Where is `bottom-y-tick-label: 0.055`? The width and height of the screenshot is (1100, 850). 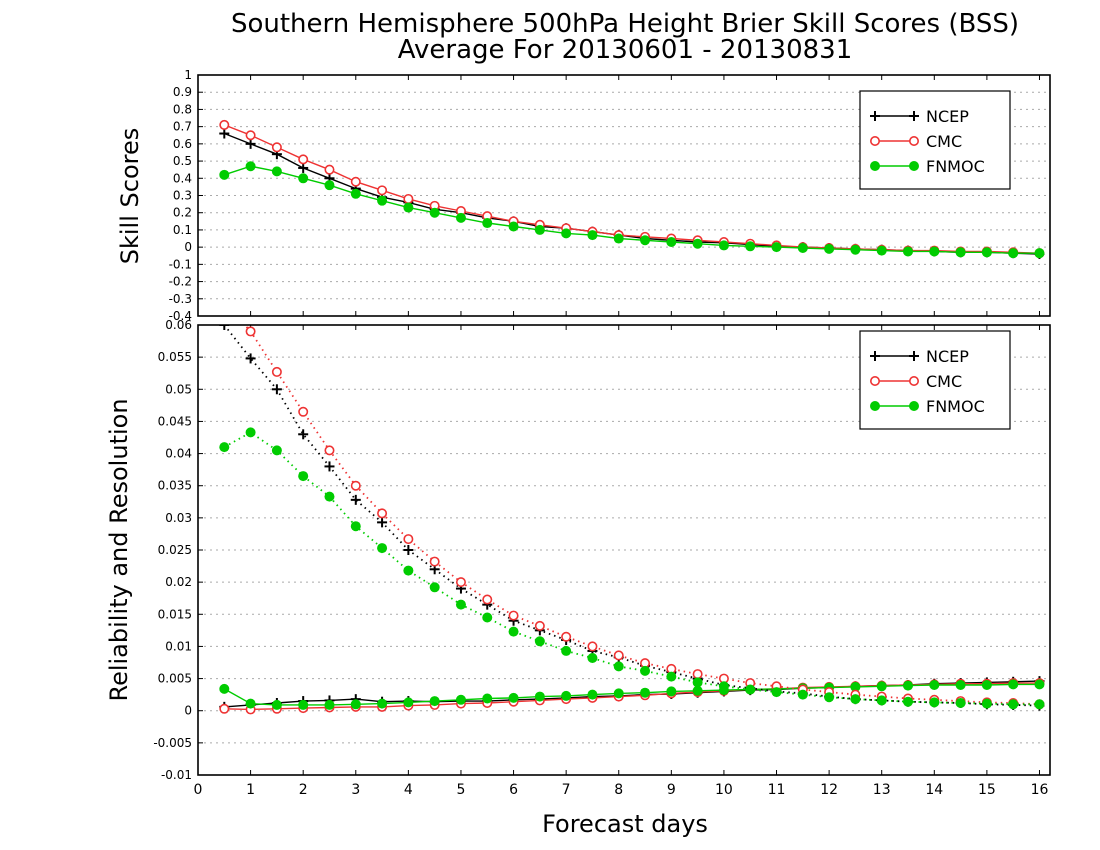
bottom-y-tick-label: 0.055 is located at coordinates (175, 357).